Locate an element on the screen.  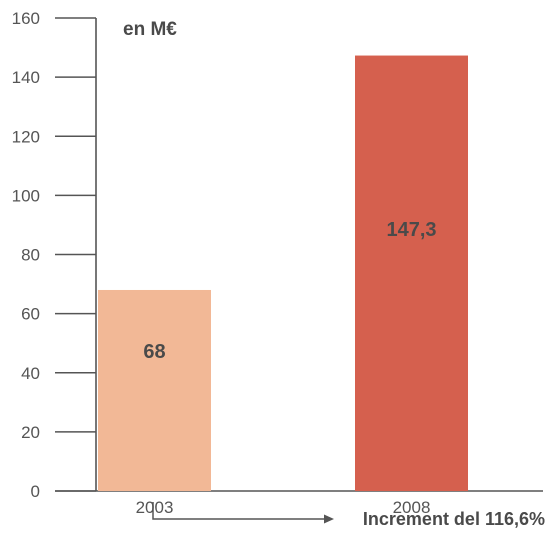
increment-arrow is located at coordinates (239, 511).